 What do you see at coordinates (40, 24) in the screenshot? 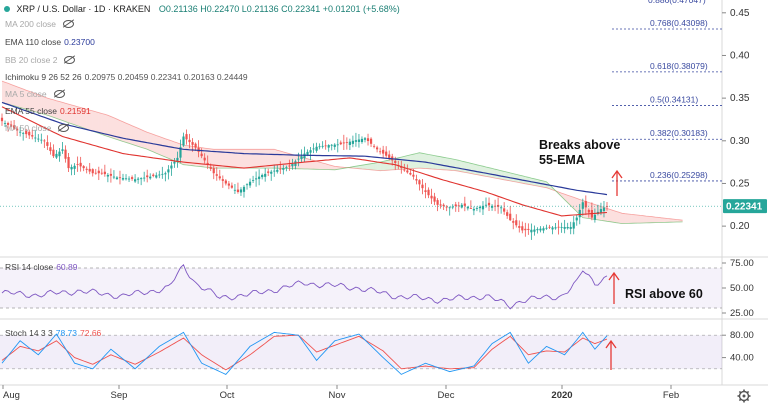
I see `indicator-legend-0: MA 200 close` at bounding box center [40, 24].